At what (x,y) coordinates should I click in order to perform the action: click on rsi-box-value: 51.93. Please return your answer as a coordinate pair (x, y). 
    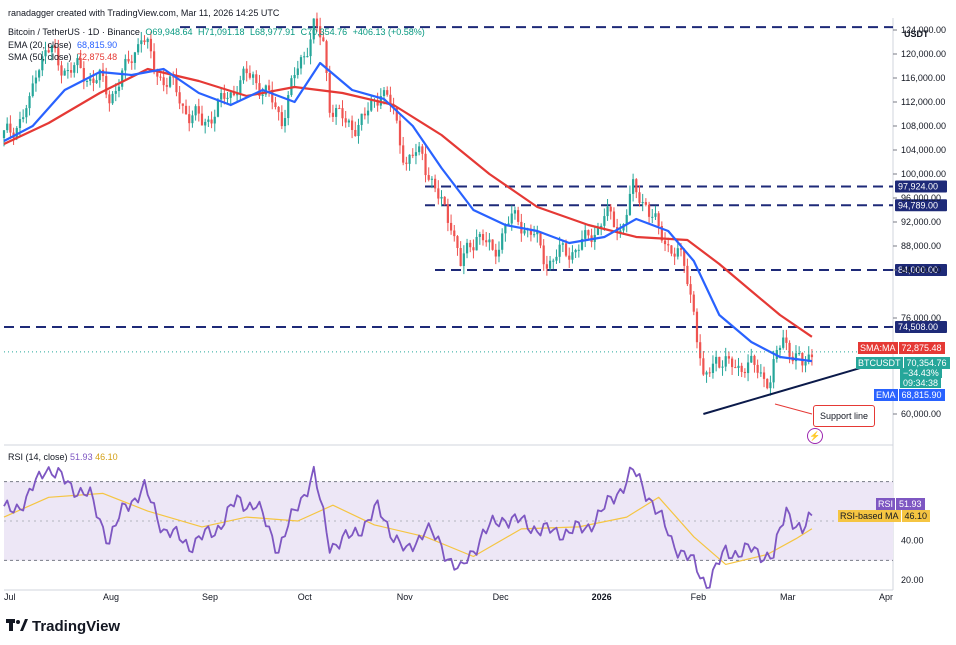
    Looking at the image, I should click on (910, 504).